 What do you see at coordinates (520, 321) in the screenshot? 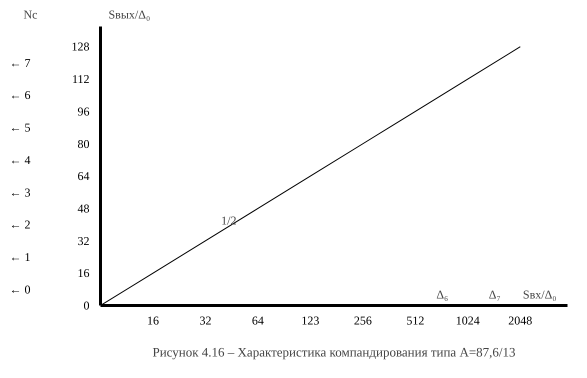
I see `x-tick-label: 2048` at bounding box center [520, 321].